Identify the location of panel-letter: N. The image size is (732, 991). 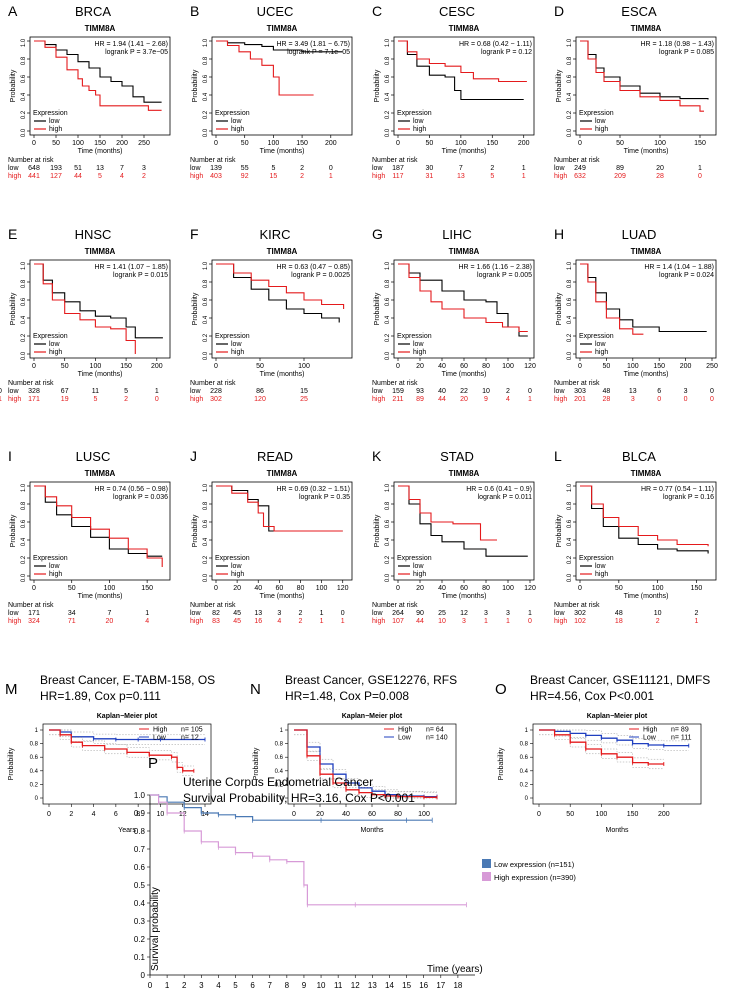
(255, 689).